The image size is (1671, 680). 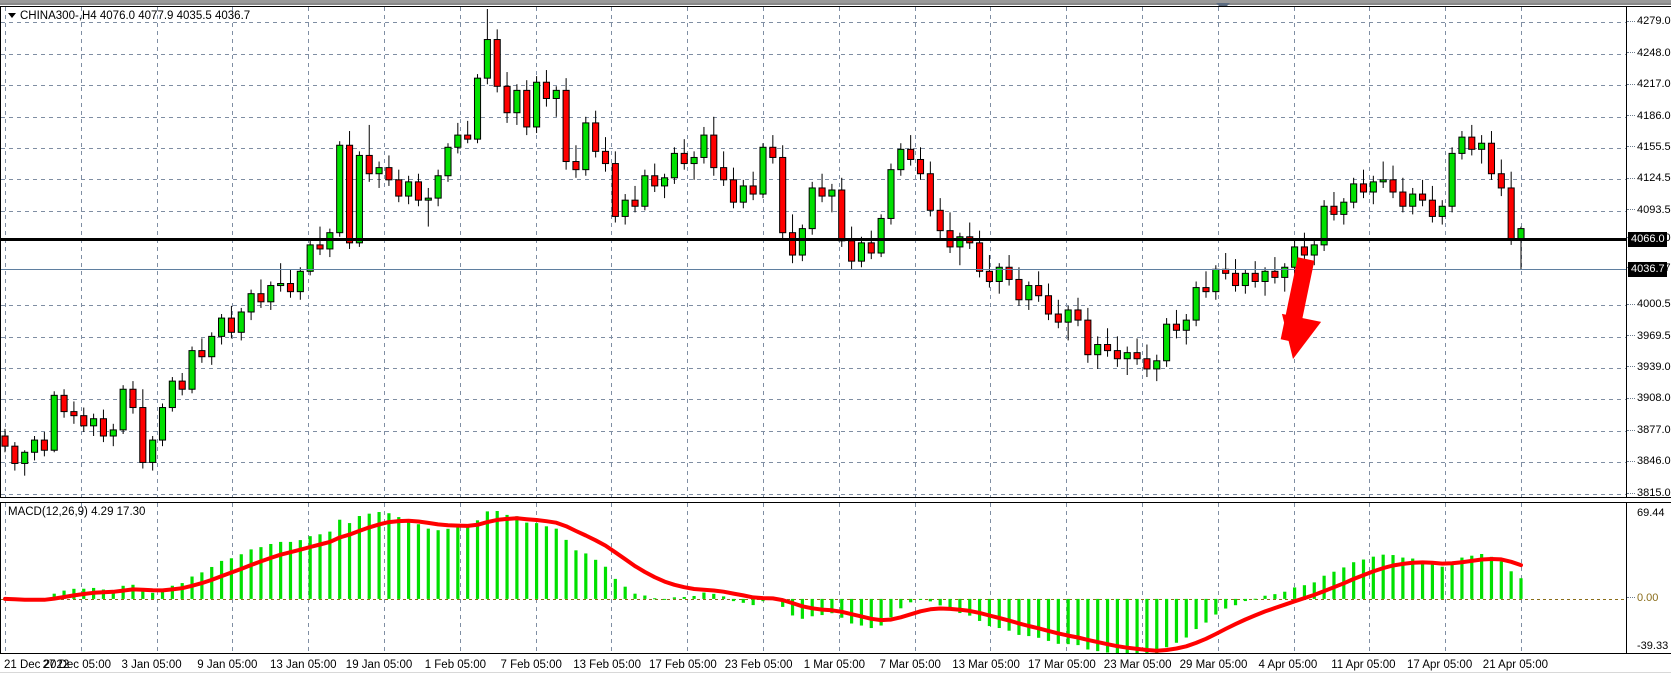 What do you see at coordinates (1288, 665) in the screenshot?
I see `time-axis-label: 4 Apr 05:00` at bounding box center [1288, 665].